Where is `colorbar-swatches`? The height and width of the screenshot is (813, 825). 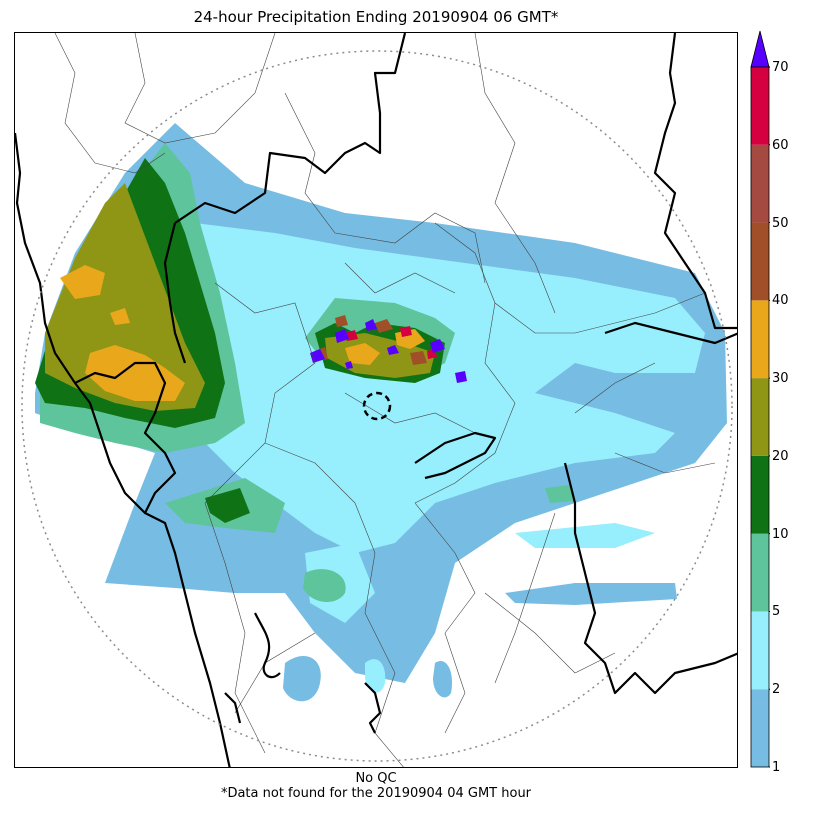
colorbar-swatches is located at coordinates (760, 399).